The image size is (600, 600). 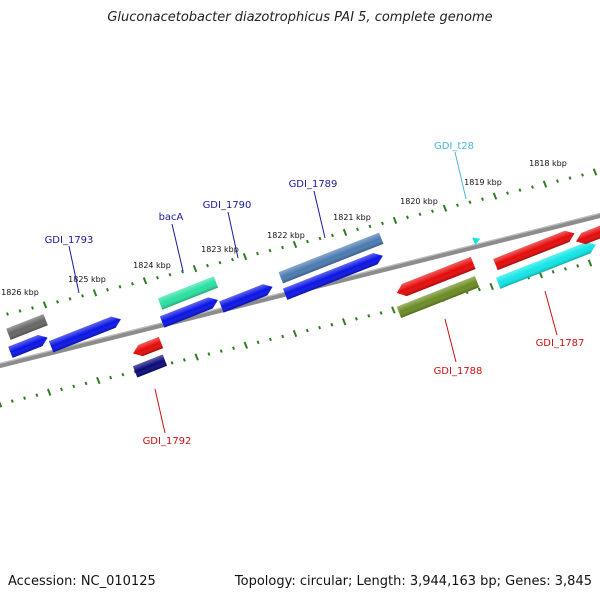 What do you see at coordinates (476, 241) in the screenshot?
I see `feature-gdi_t28` at bounding box center [476, 241].